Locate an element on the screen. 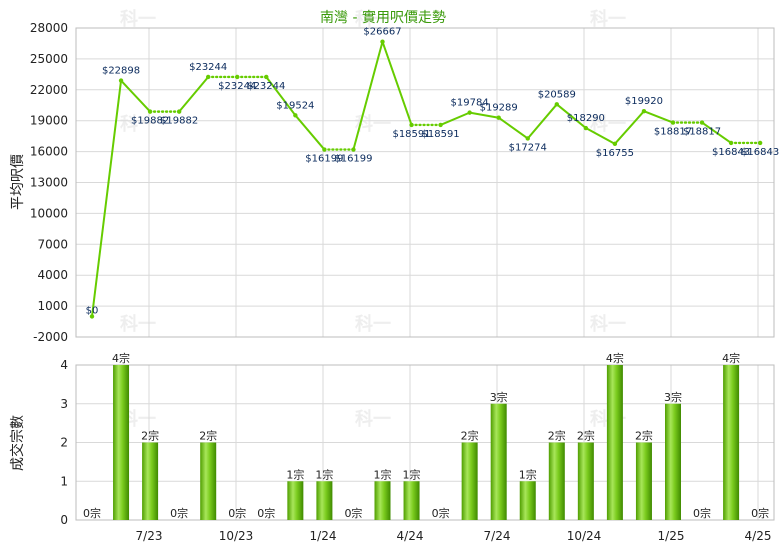  chart-title: 南灣 - 實用呎價走勢 is located at coordinates (383, 17).